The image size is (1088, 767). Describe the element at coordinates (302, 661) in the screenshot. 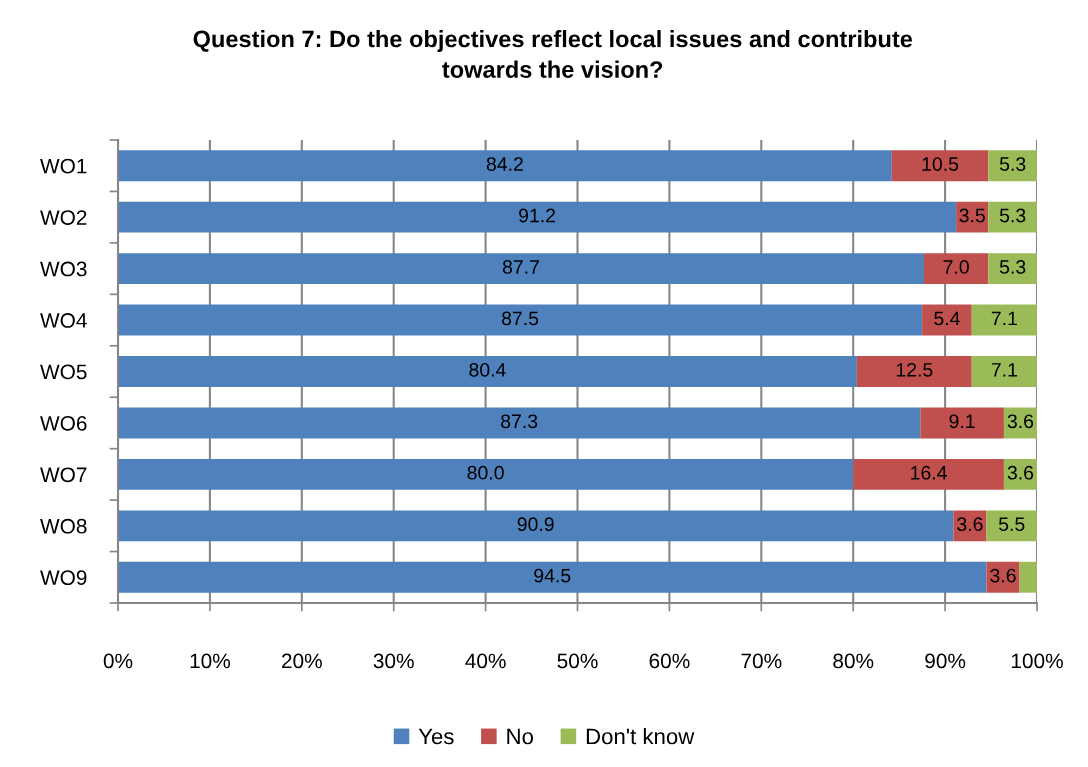

I see `x-tick-label: 20%` at that location.